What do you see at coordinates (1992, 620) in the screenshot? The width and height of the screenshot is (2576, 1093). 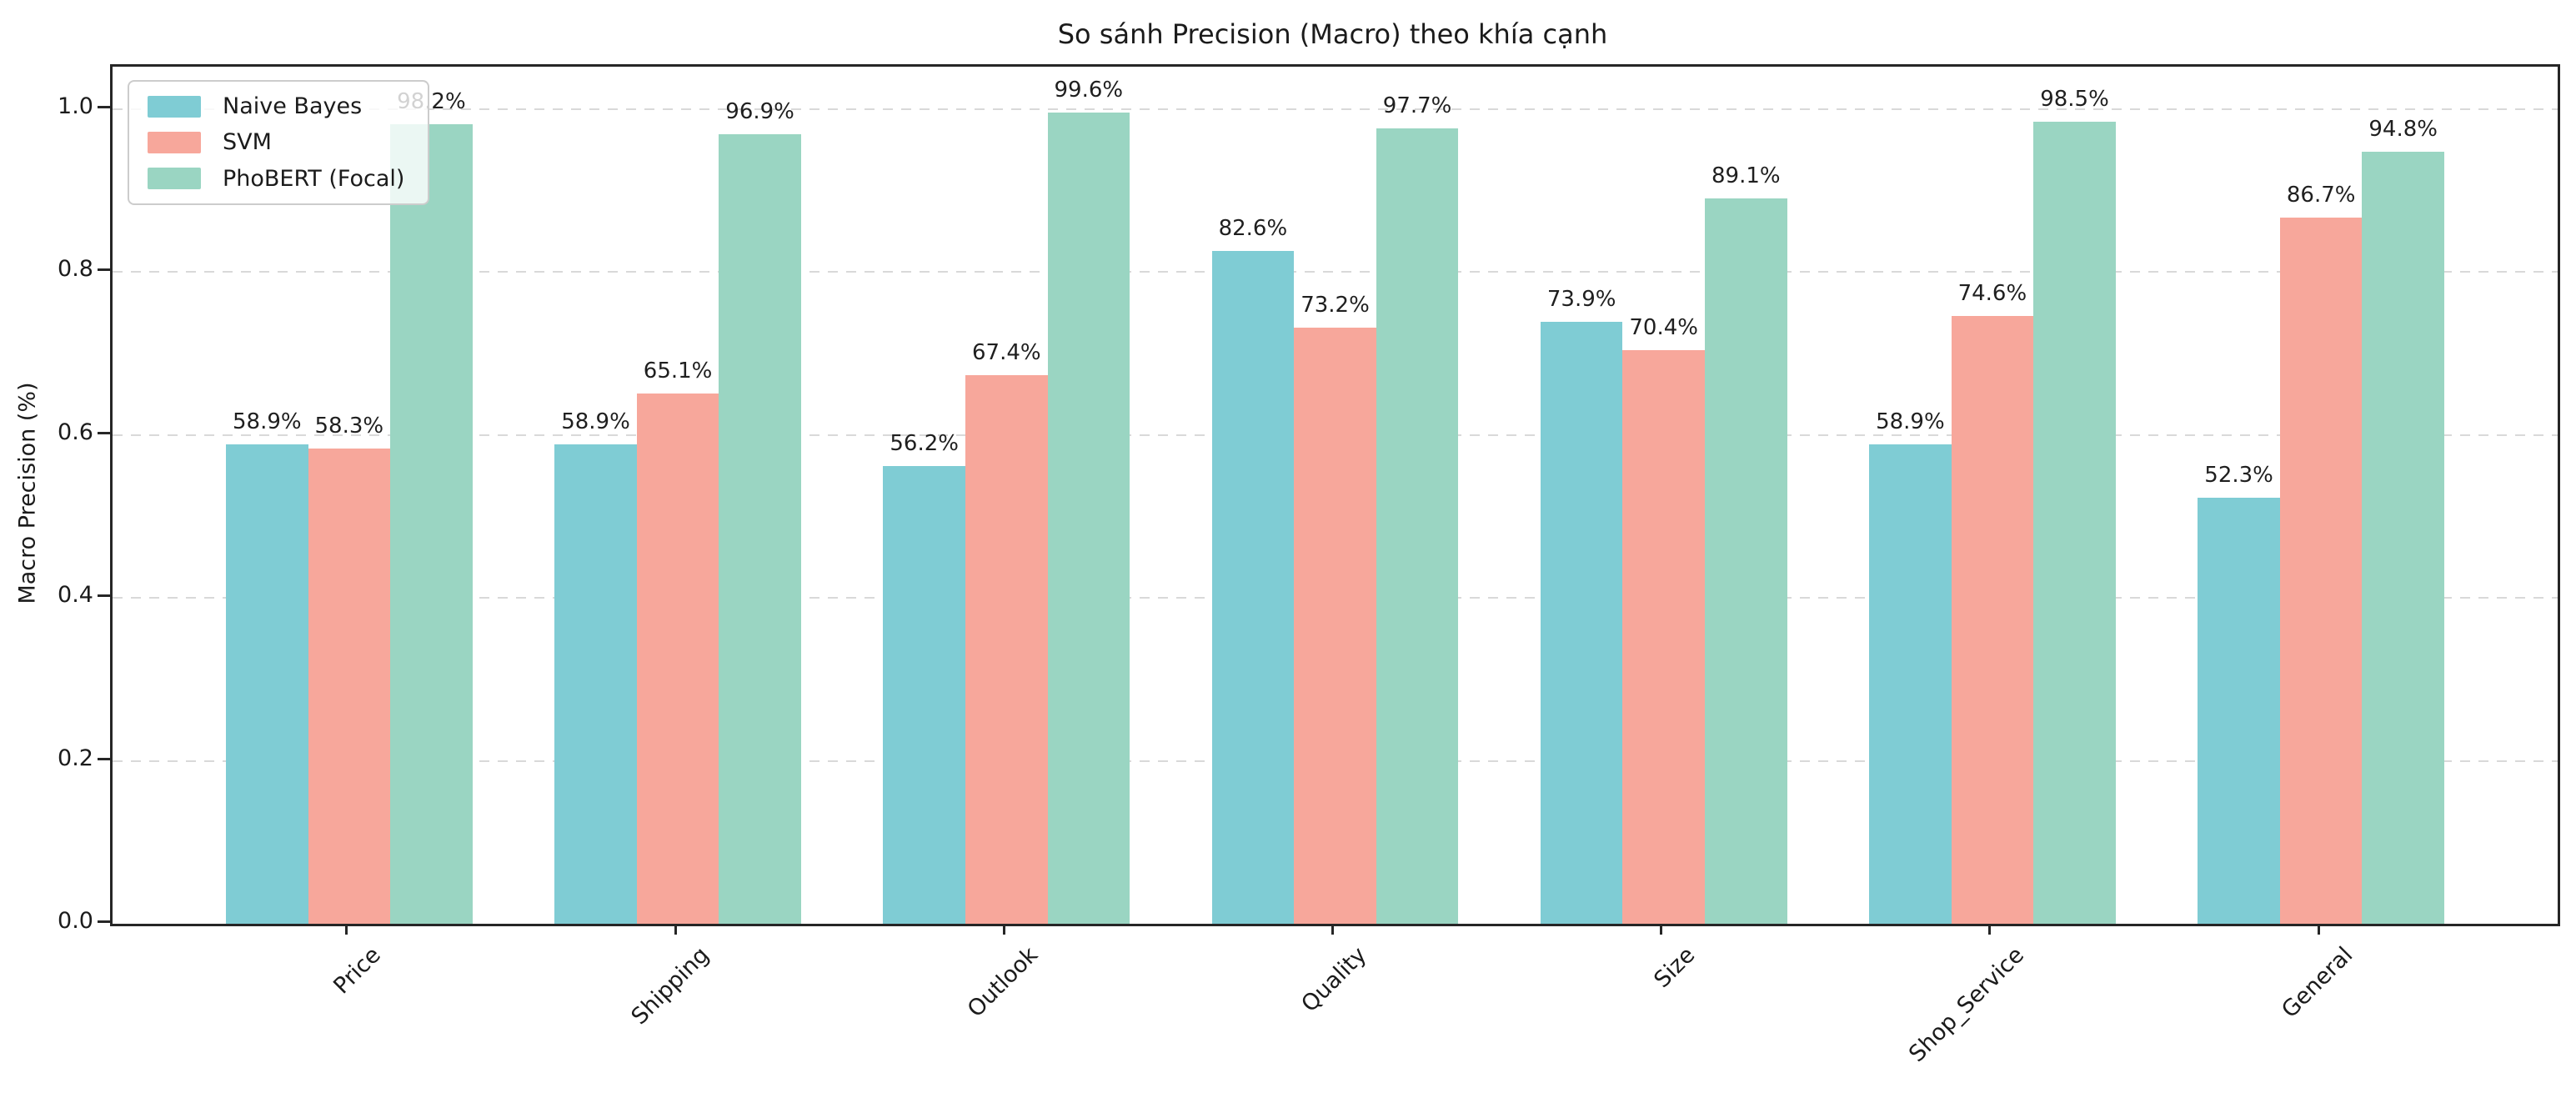 I see `bar-svm-shop_service` at bounding box center [1992, 620].